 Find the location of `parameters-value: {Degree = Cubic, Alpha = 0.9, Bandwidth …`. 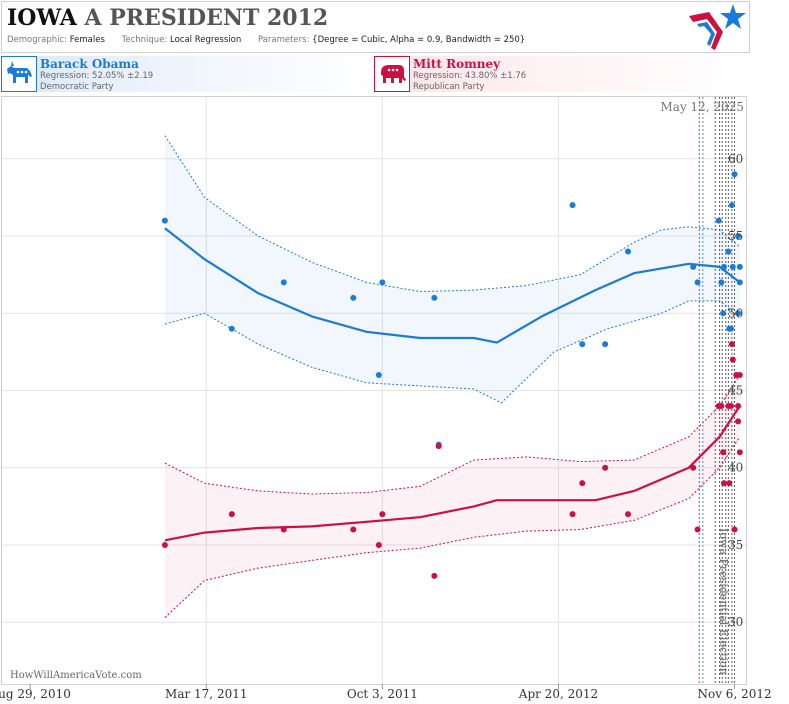

parameters-value: {Degree = Cubic, Alpha = 0.9, Bandwidth … is located at coordinates (419, 40).